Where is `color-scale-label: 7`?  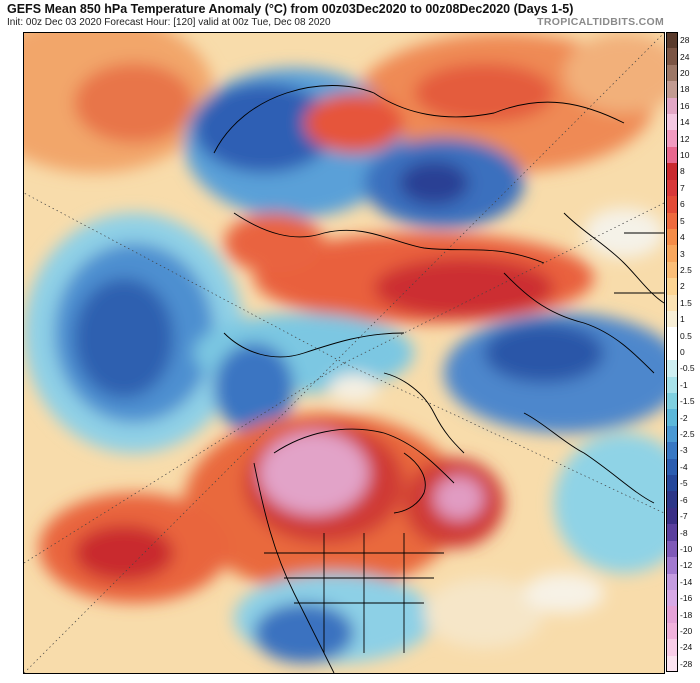
color-scale-label: 7 is located at coordinates (682, 187).